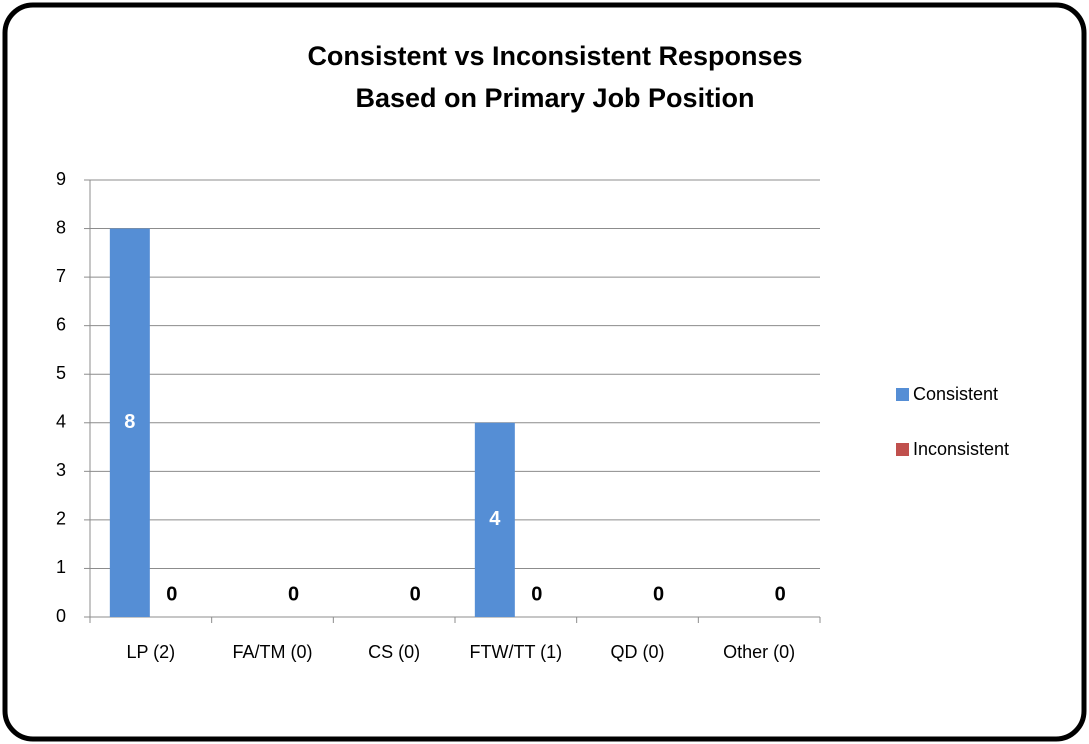  I want to click on x-tick-label: LP (2), so click(150, 652).